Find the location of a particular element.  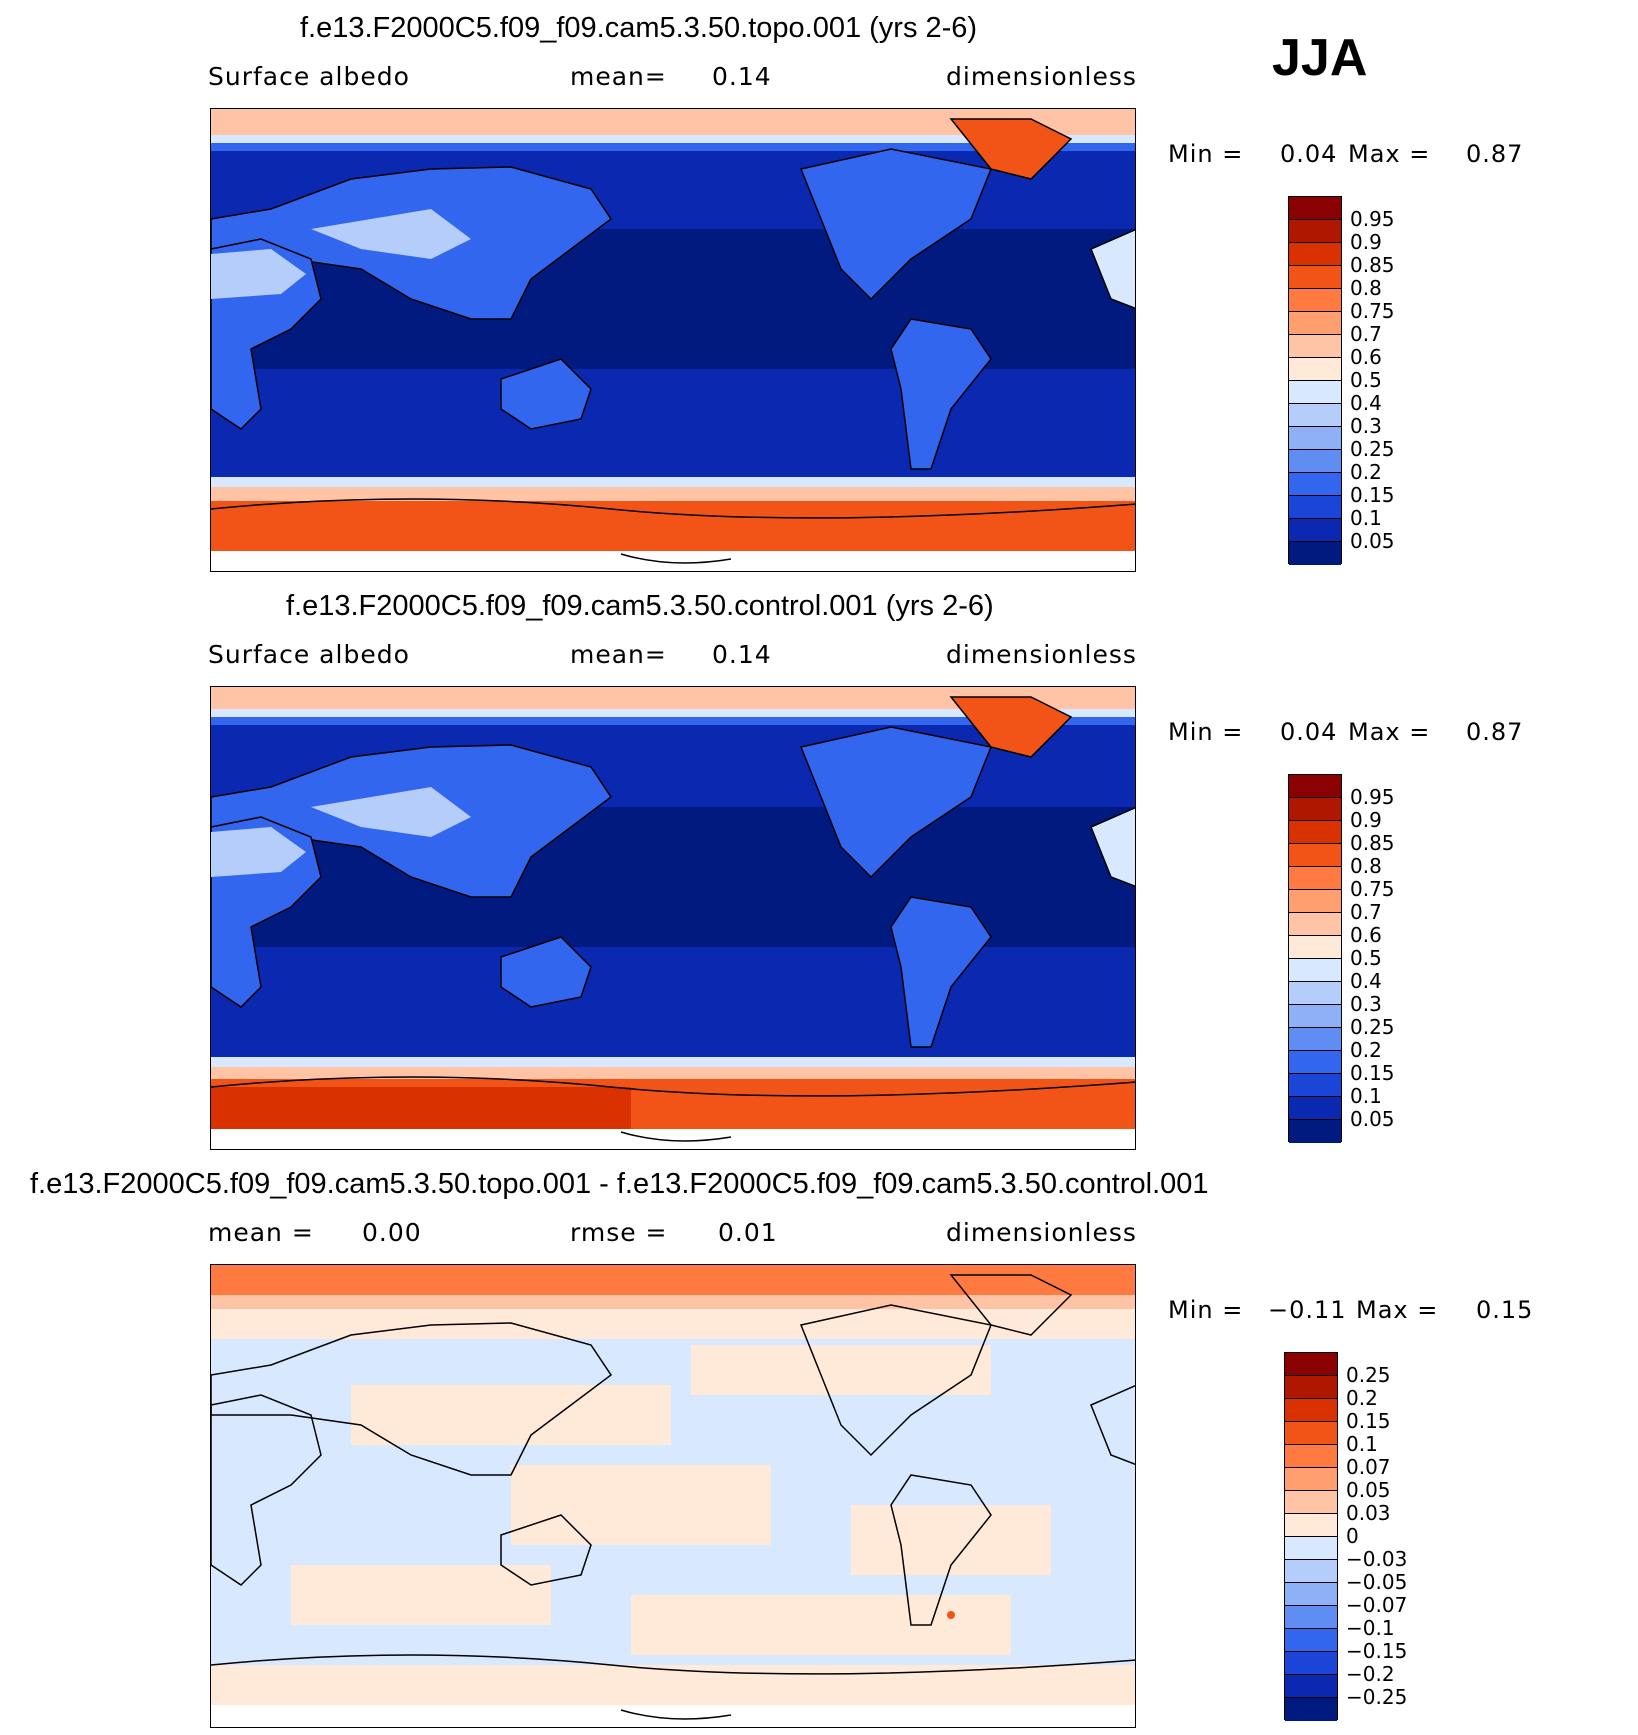

panel3-mean-value: 0.00 is located at coordinates (392, 1232).